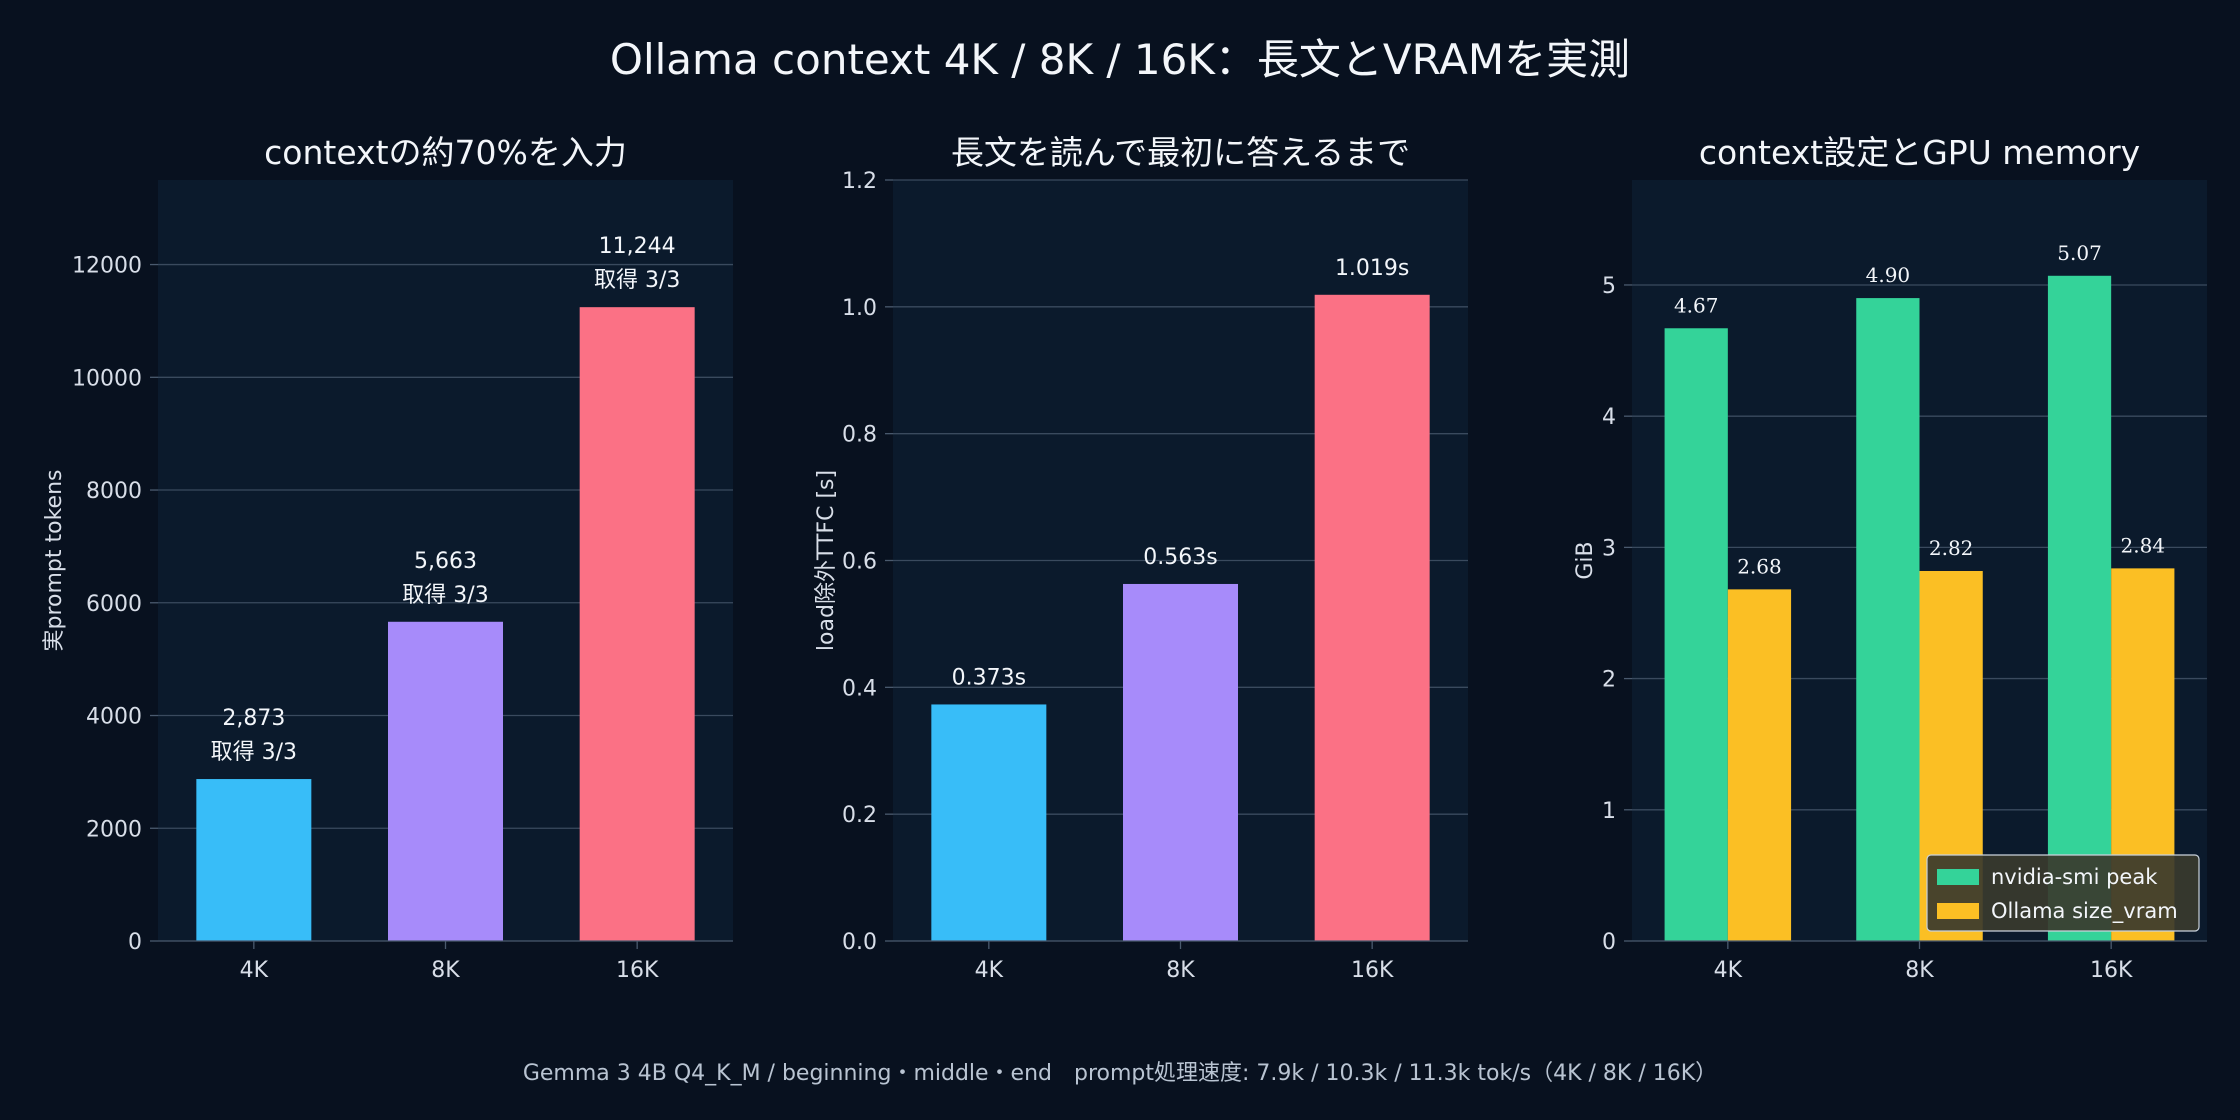  What do you see at coordinates (1609, 286) in the screenshot?
I see `y-tick-label: 5` at bounding box center [1609, 286].